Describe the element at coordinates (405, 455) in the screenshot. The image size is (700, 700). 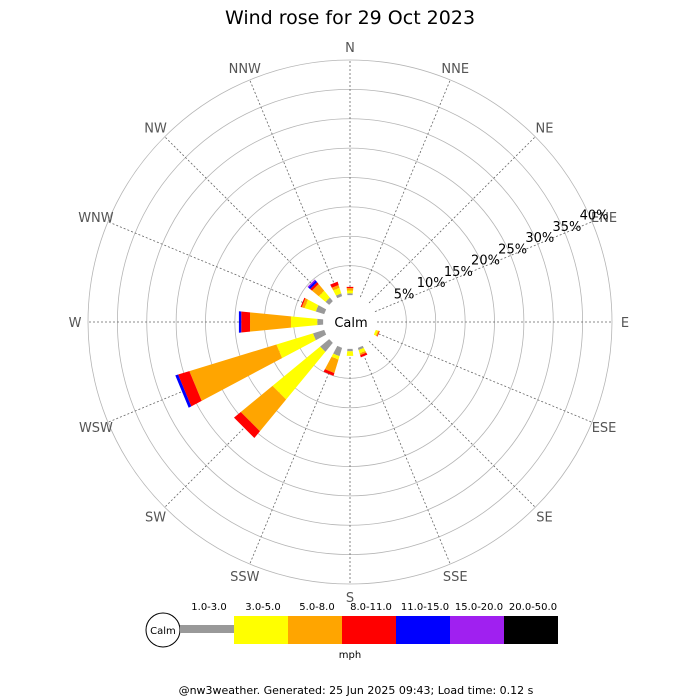
I see `spoke-sse` at that location.